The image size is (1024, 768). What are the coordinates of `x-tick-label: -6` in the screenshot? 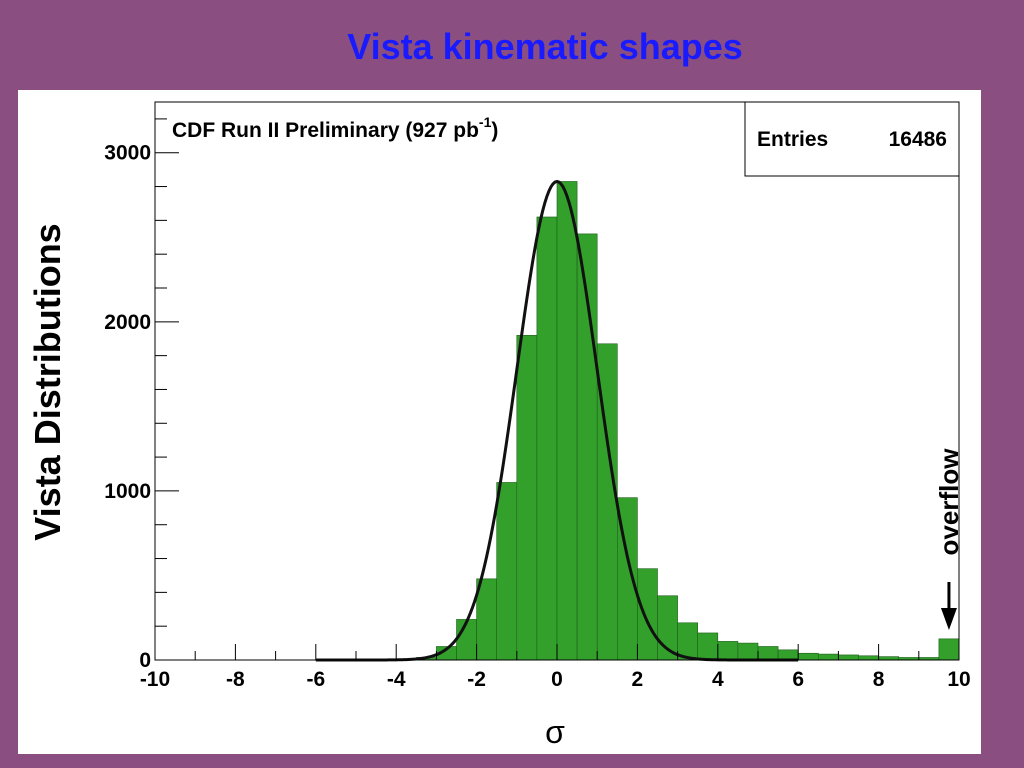 It's located at (315, 679).